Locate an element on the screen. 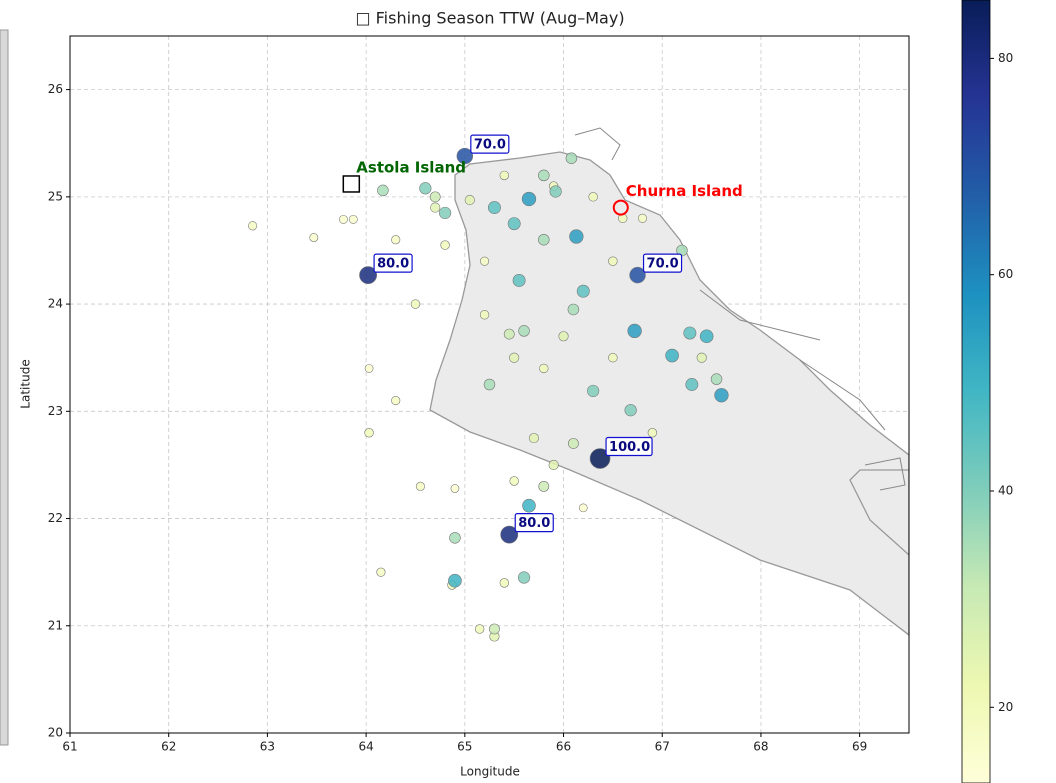 The image size is (1056, 783). x-tick-label: 67 is located at coordinates (662, 747).